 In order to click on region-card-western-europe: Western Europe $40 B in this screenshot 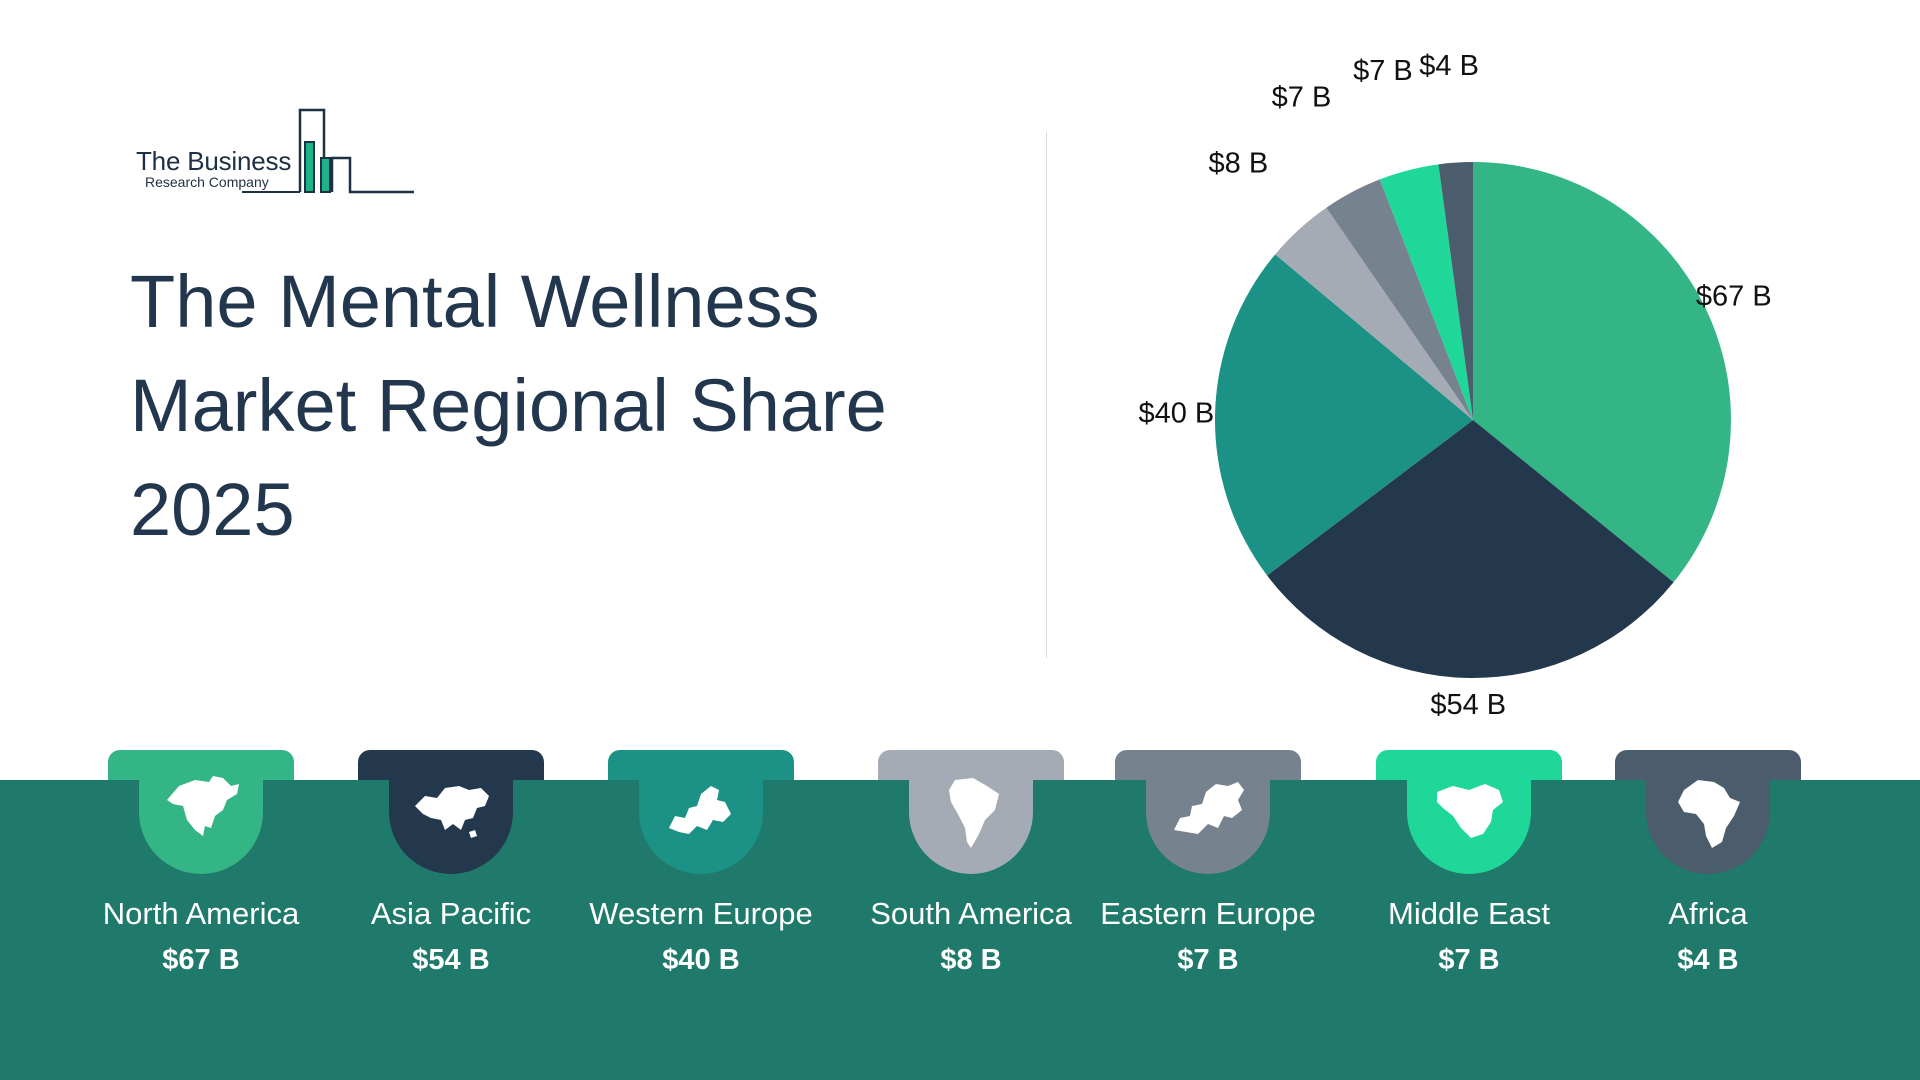, I will do `click(701, 880)`.